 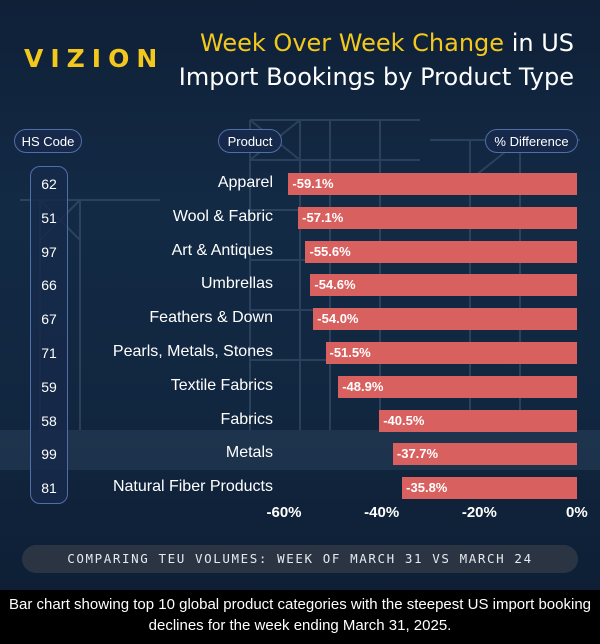 I want to click on bar-value-label: -37.7%, so click(x=417, y=454).